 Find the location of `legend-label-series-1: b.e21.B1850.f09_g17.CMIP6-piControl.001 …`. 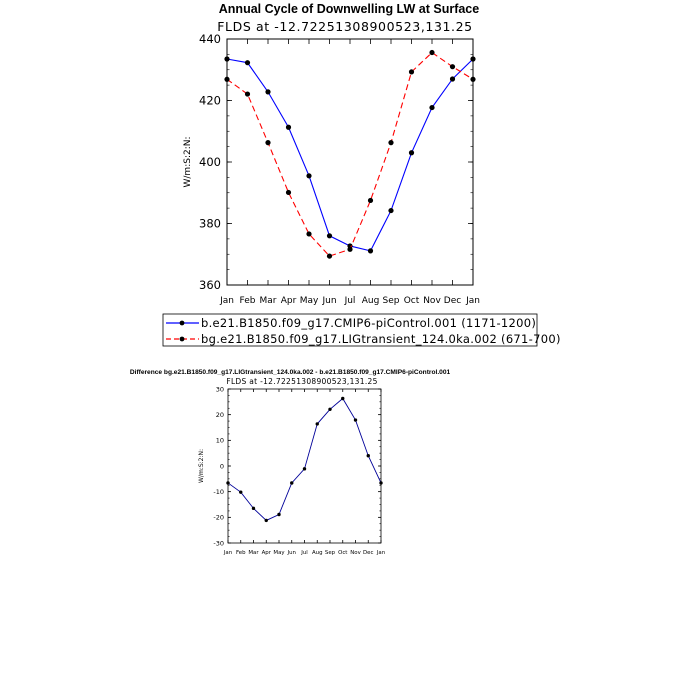

legend-label-series-1: b.e21.B1850.f09_g17.CMIP6-piControl.001 … is located at coordinates (368, 323).